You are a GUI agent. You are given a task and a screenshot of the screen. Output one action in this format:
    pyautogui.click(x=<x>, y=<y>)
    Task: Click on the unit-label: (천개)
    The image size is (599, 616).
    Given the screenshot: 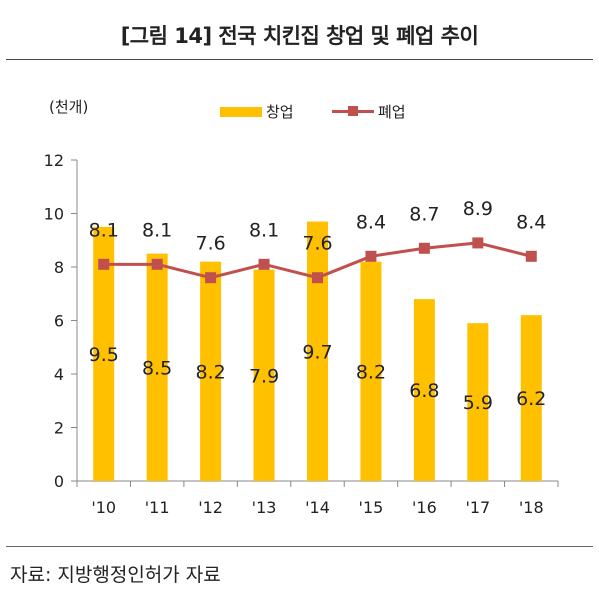 What is the action you would take?
    pyautogui.click(x=69, y=107)
    